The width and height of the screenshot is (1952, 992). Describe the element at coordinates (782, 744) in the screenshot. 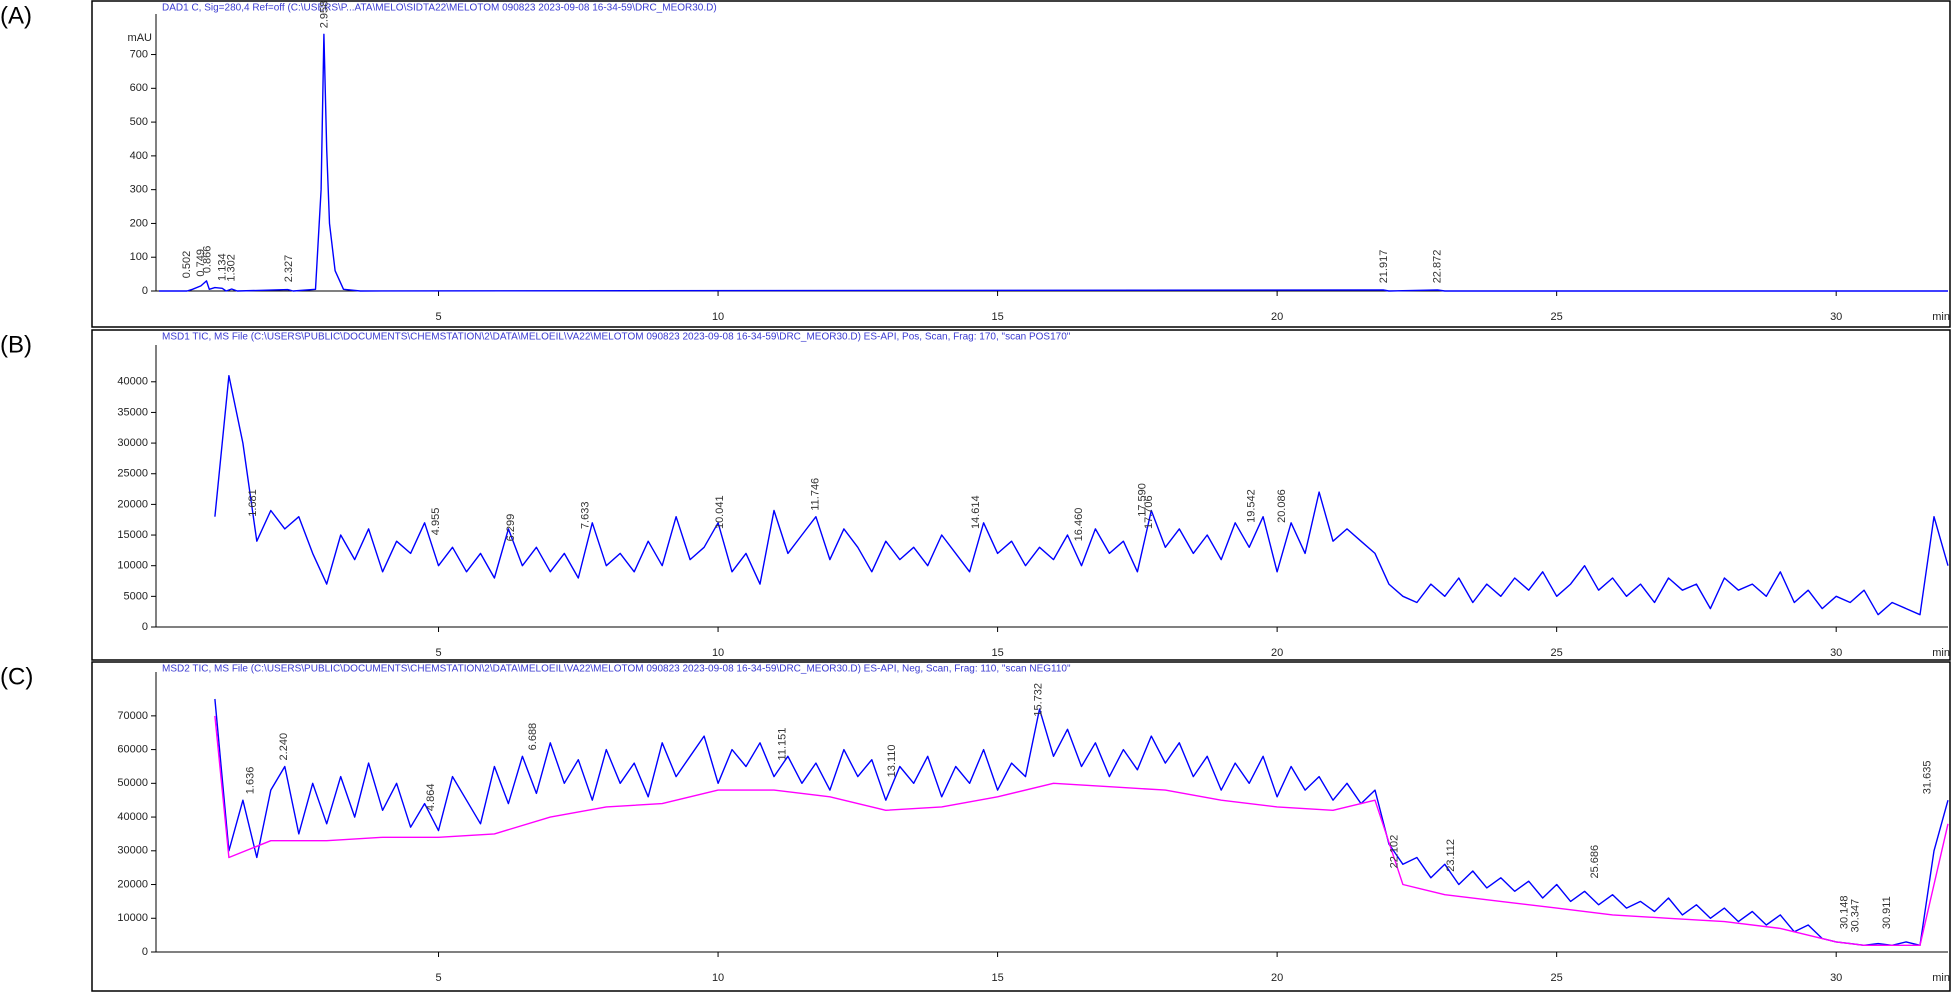

I see `peak-label: 11.151` at that location.